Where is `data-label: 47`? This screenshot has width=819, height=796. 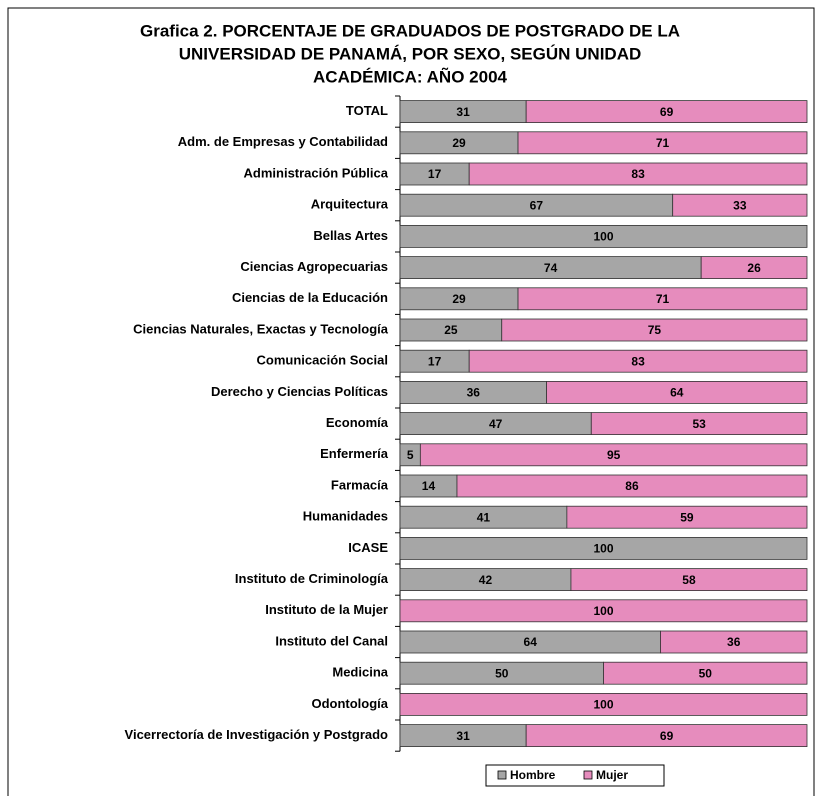 data-label: 47 is located at coordinates (496, 424).